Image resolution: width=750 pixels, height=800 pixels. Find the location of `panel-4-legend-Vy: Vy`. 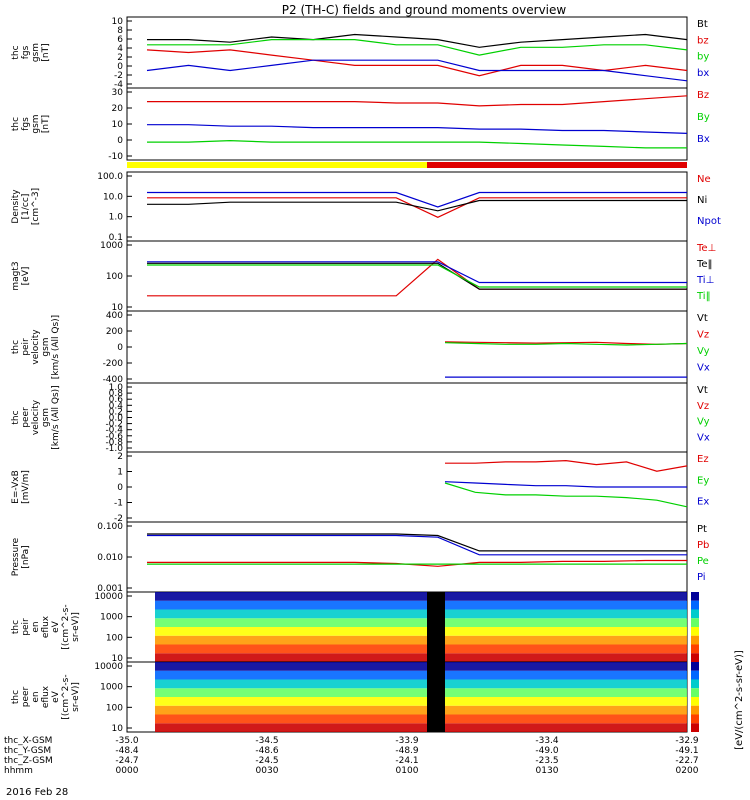

panel-4-legend-Vy: Vy is located at coordinates (703, 351).